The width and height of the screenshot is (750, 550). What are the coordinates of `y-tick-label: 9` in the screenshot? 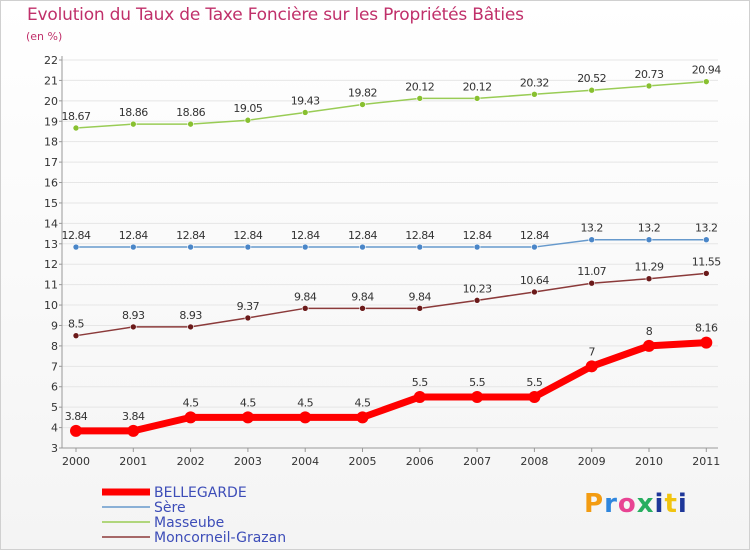 It's located at (54, 325).